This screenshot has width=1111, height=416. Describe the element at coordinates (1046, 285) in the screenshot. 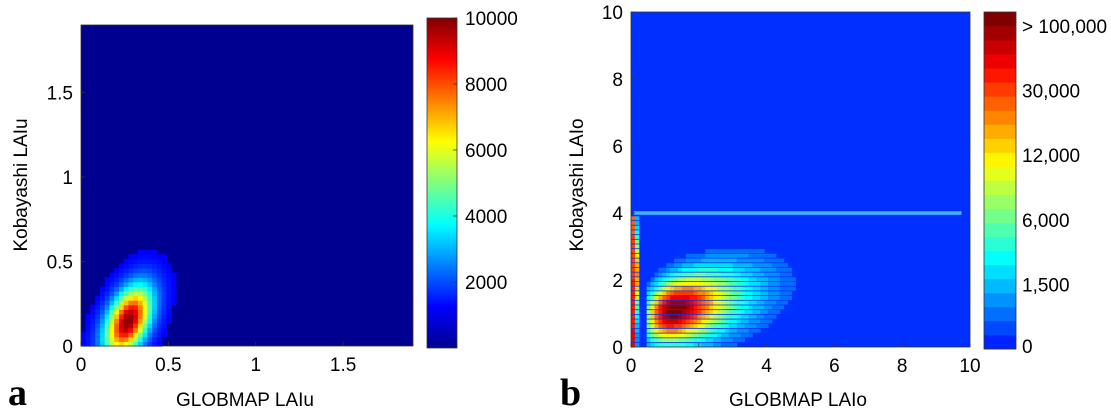

I see `colorbar-tick-label: 1,500` at that location.